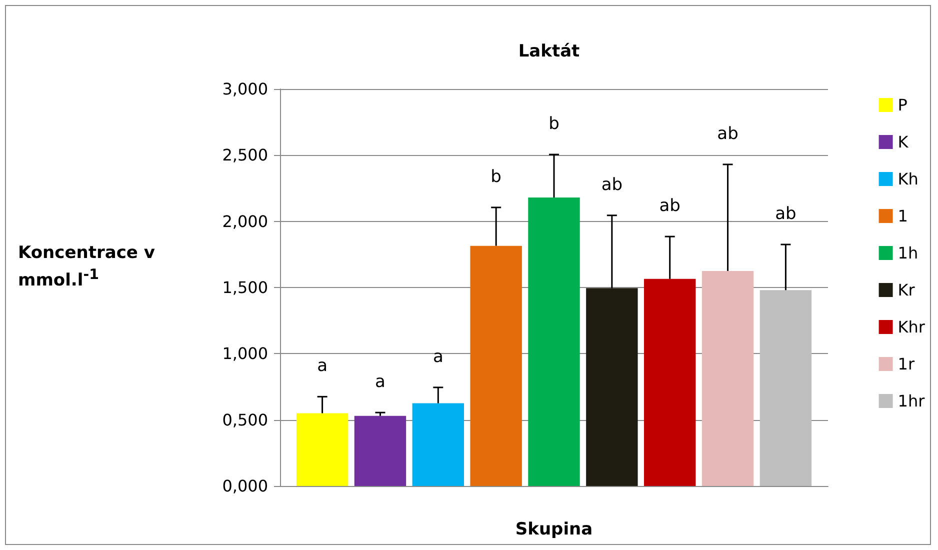 Image resolution: width=938 pixels, height=550 pixels. Describe the element at coordinates (912, 327) in the screenshot. I see `legend-label: Khr` at that location.